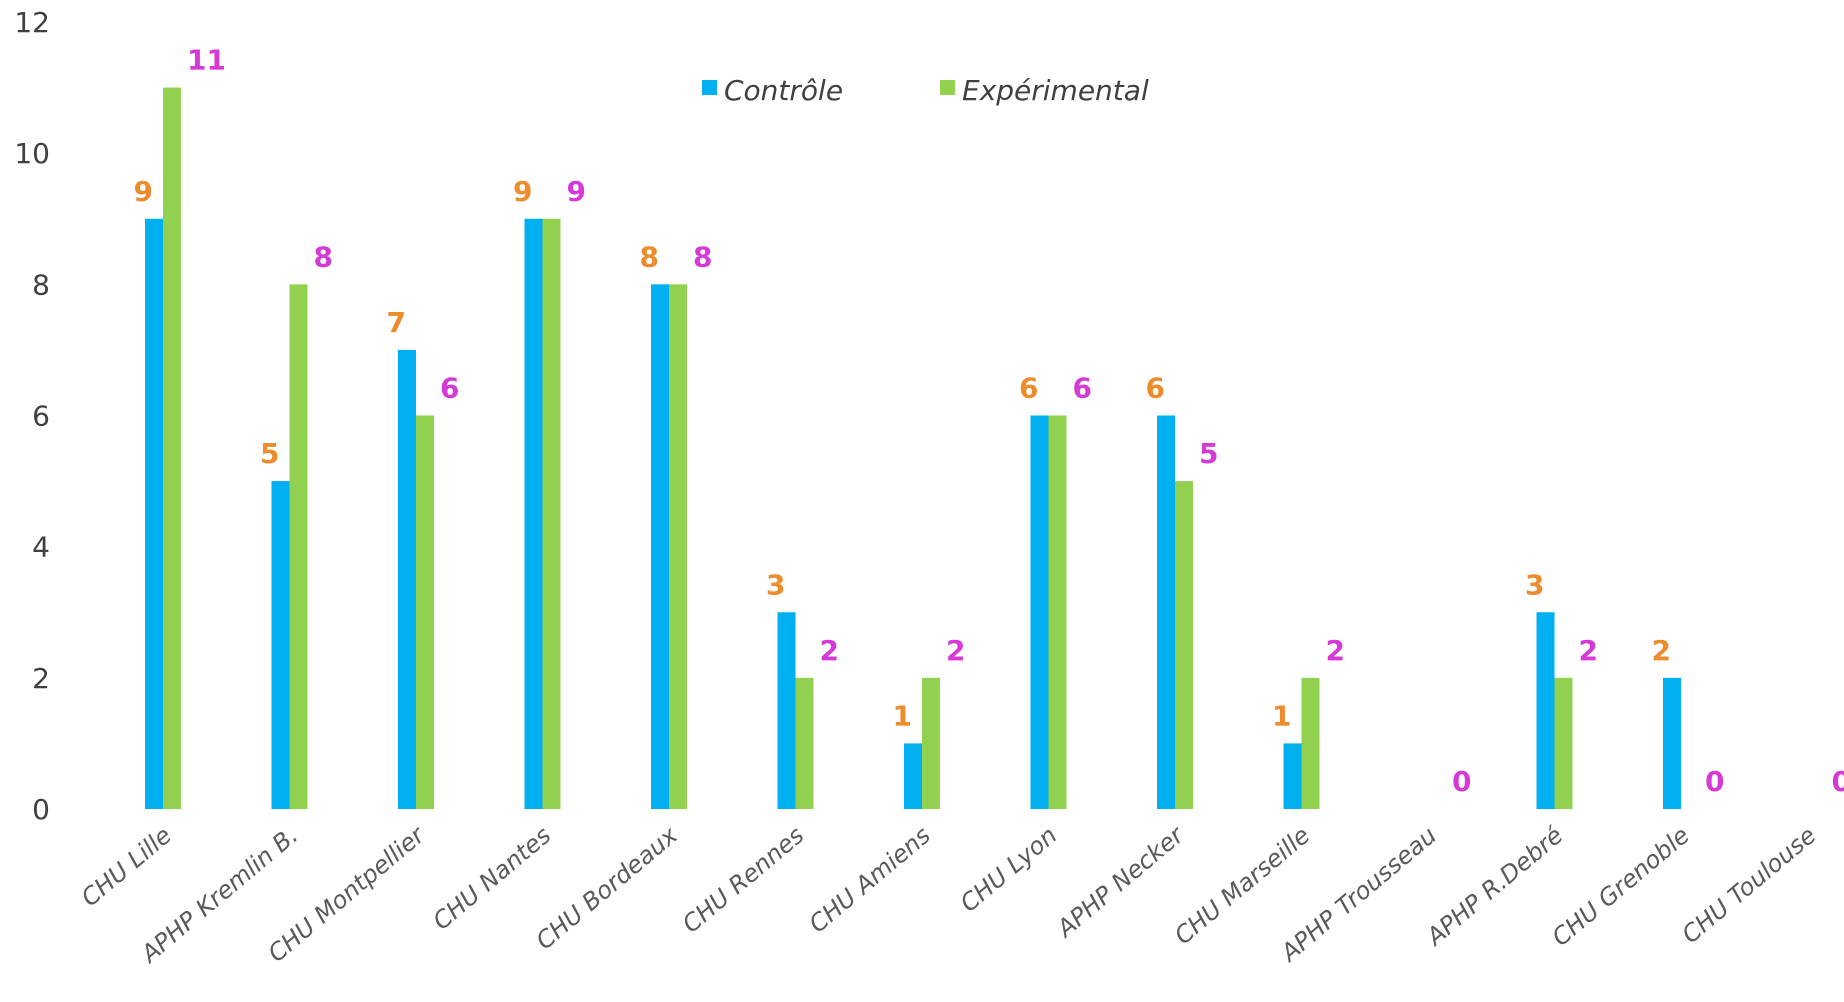 The width and height of the screenshot is (1844, 1002). Describe the element at coordinates (396, 322) in the screenshot. I see `data-label: 7` at that location.